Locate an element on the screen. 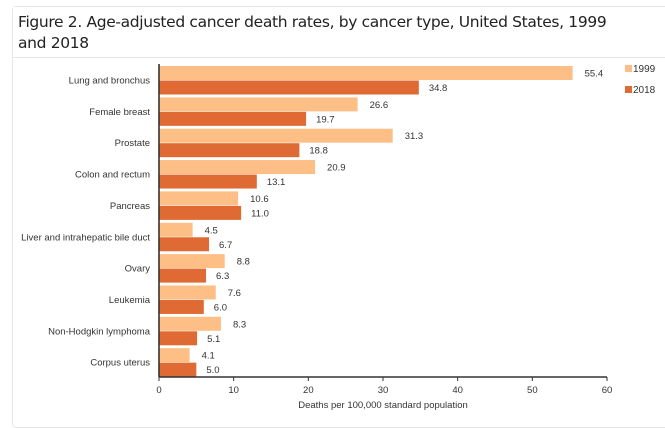 The width and height of the screenshot is (665, 428). legend-label-2018: 2018 is located at coordinates (644, 90).